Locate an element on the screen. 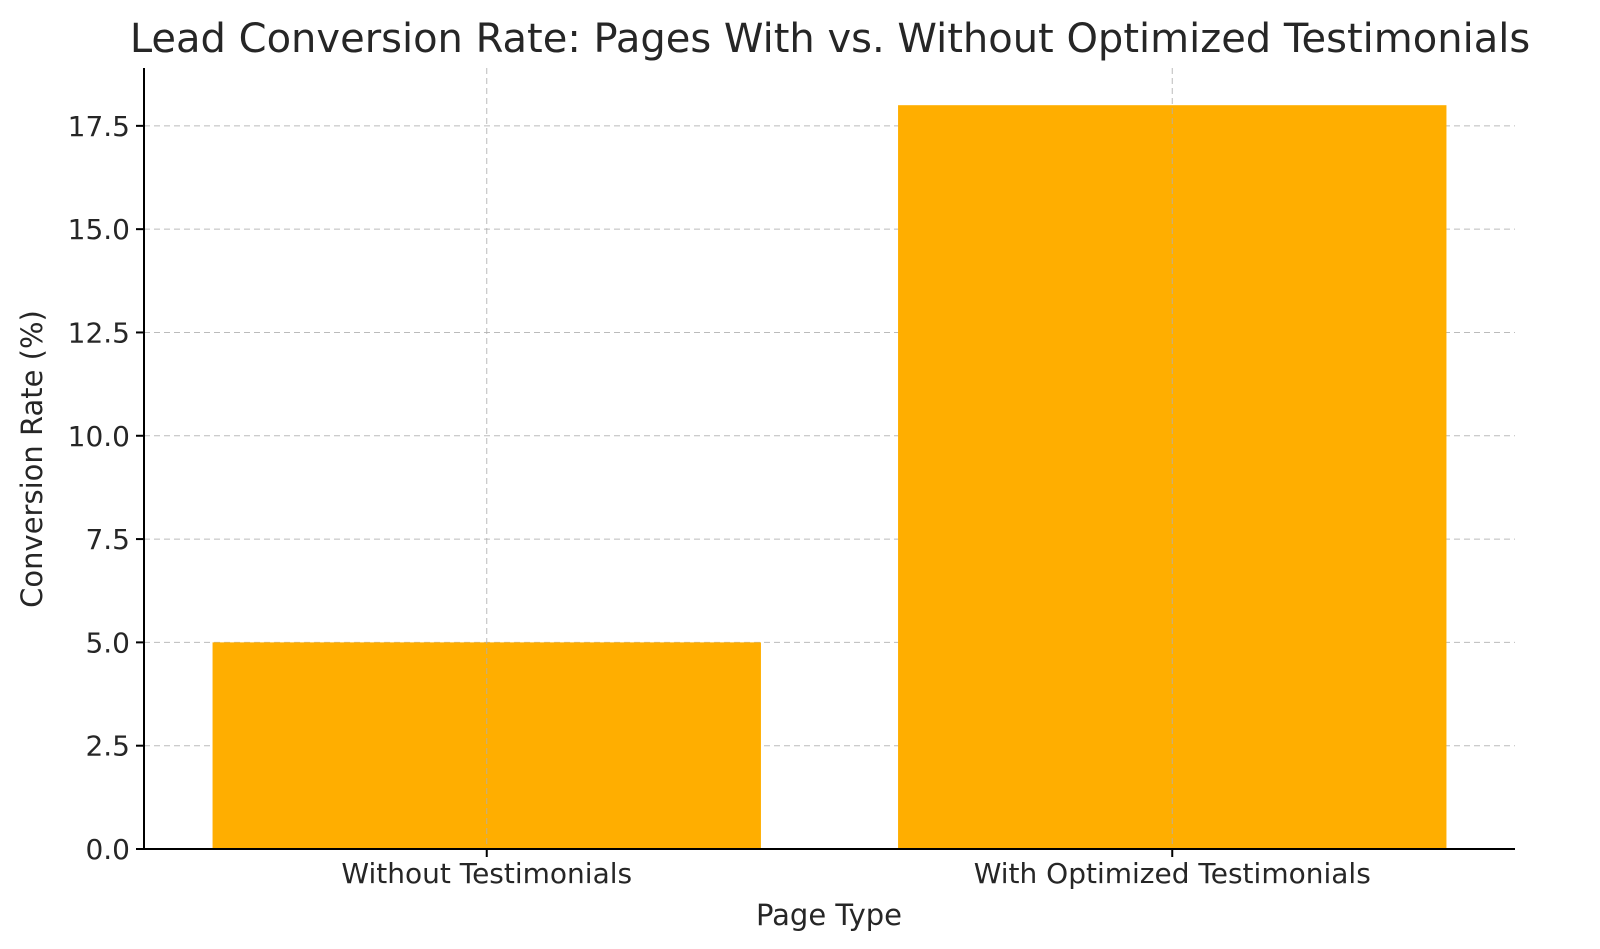  x-tick-label: With Optimized Testimonials is located at coordinates (1172, 873).